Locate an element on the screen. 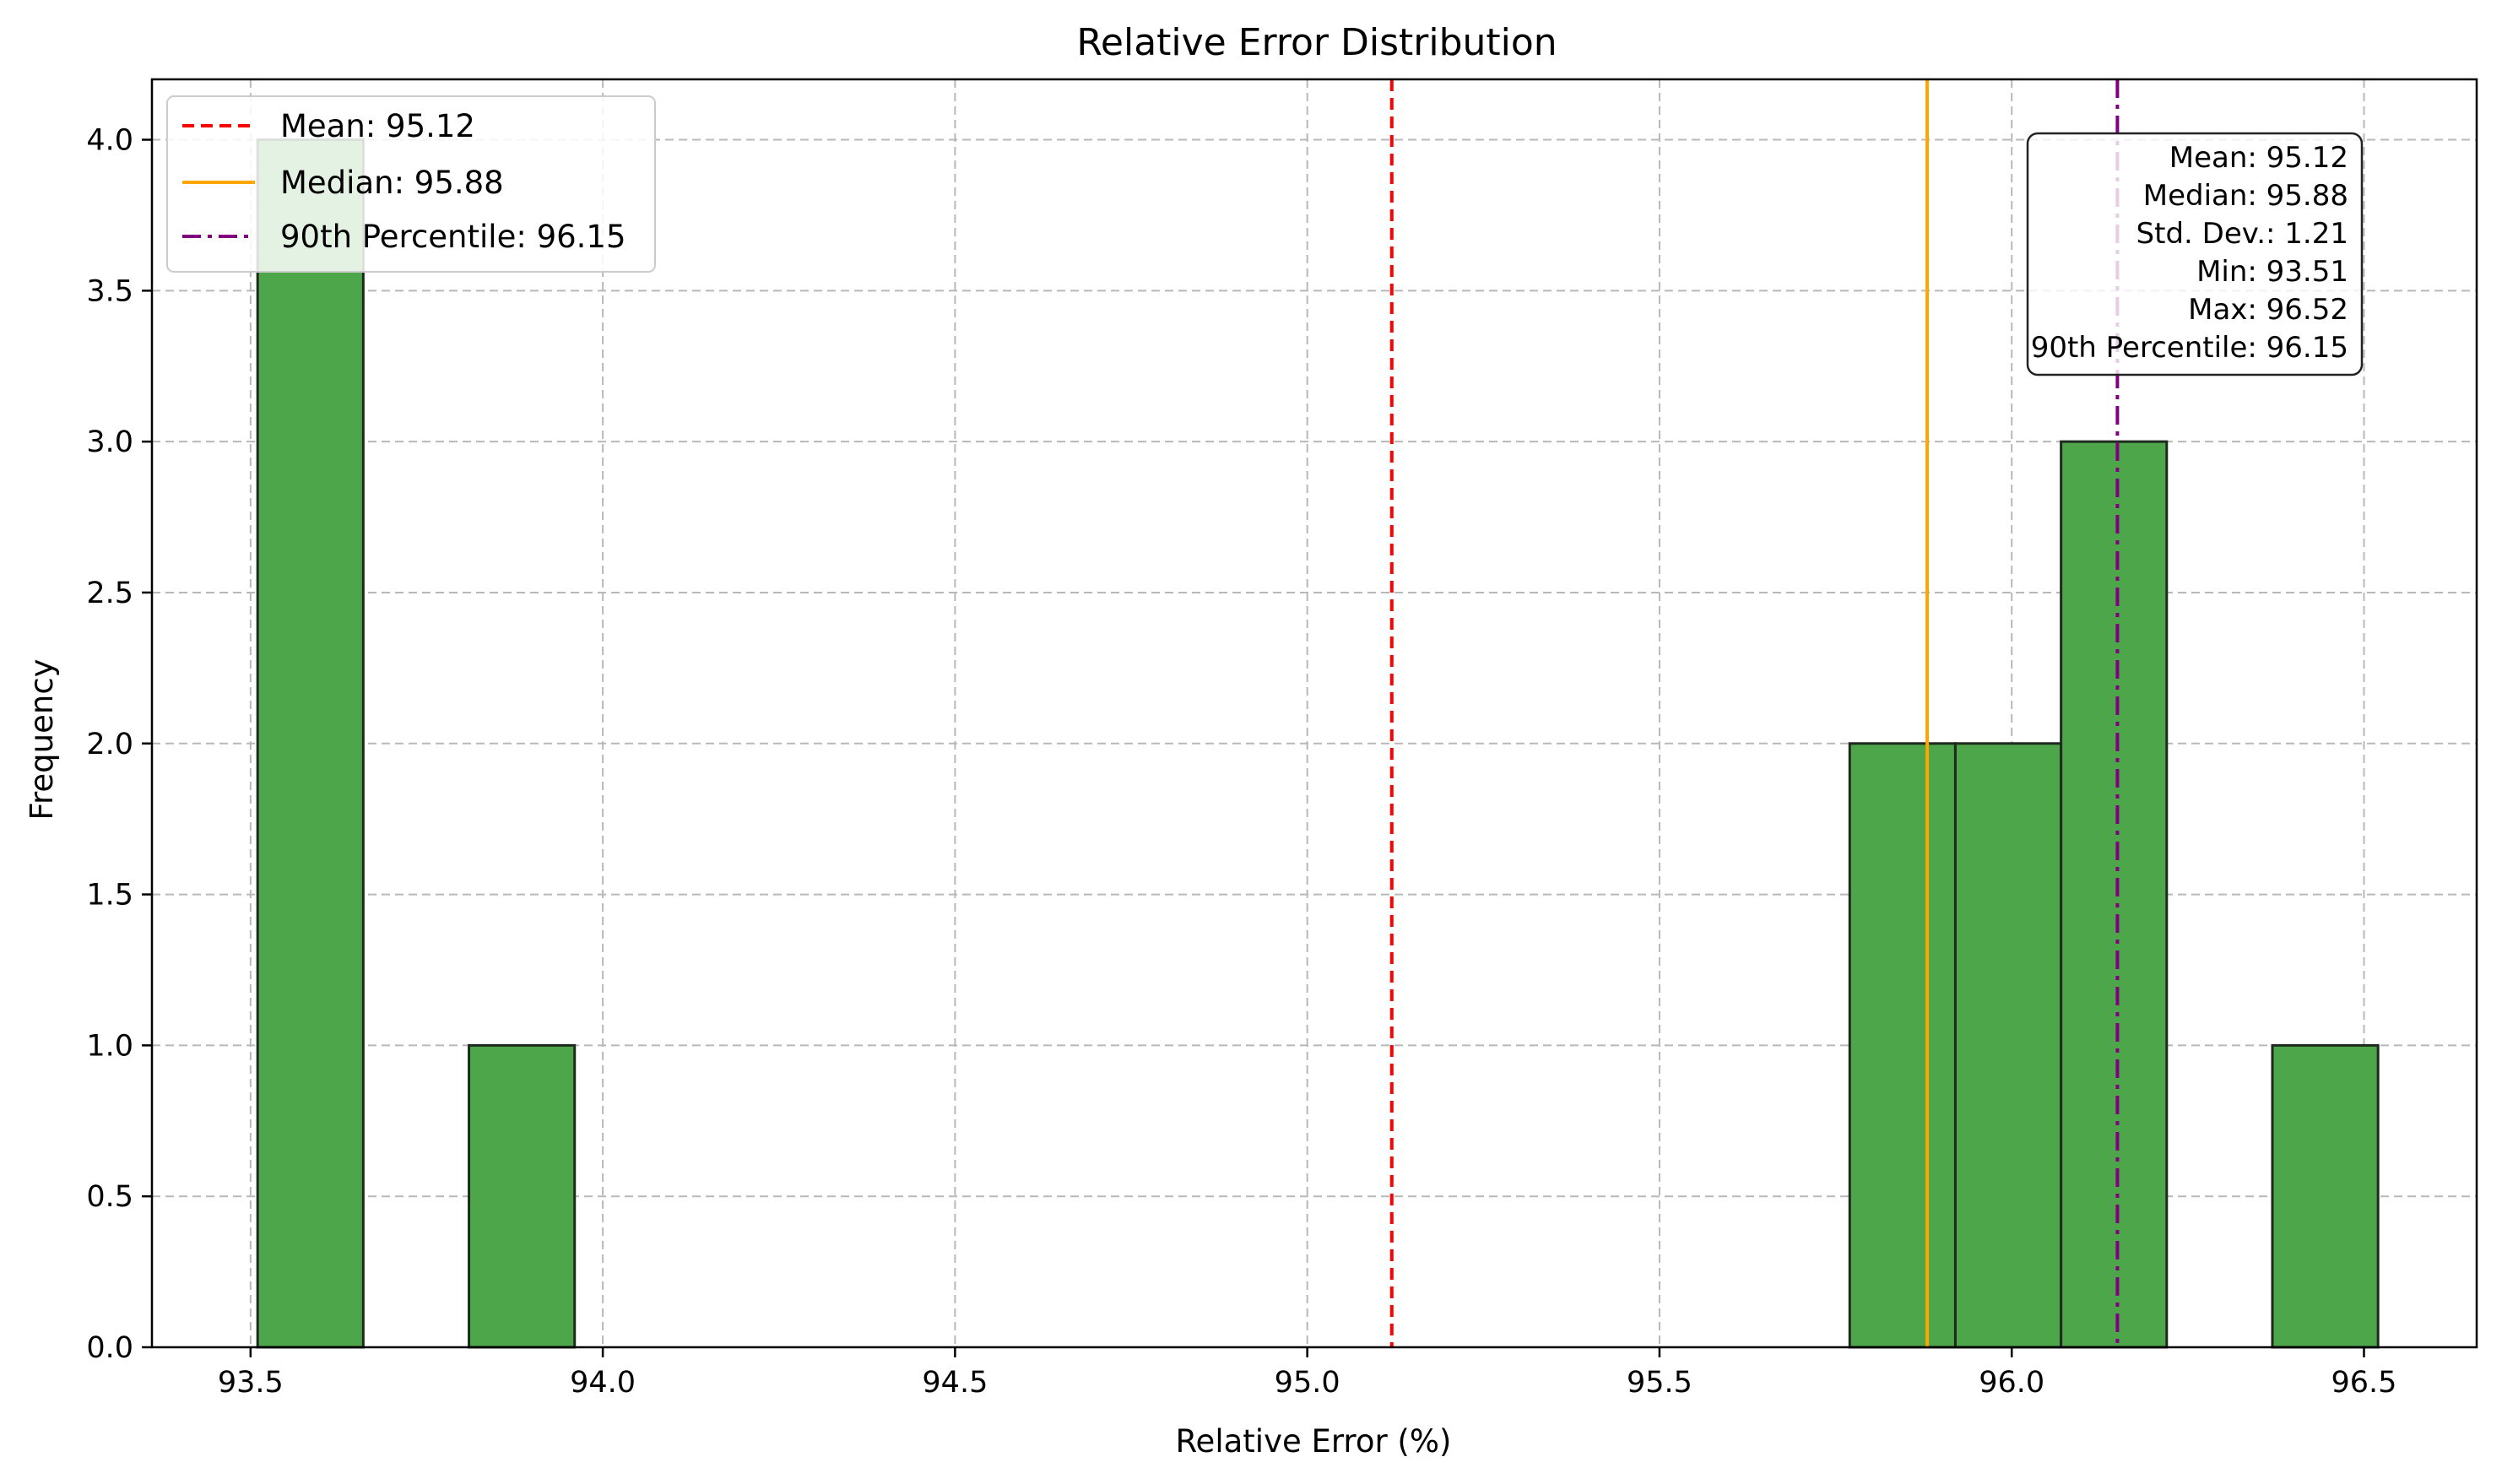 The image size is (2502, 1484). y-tick-label: 2.0 is located at coordinates (109, 744).